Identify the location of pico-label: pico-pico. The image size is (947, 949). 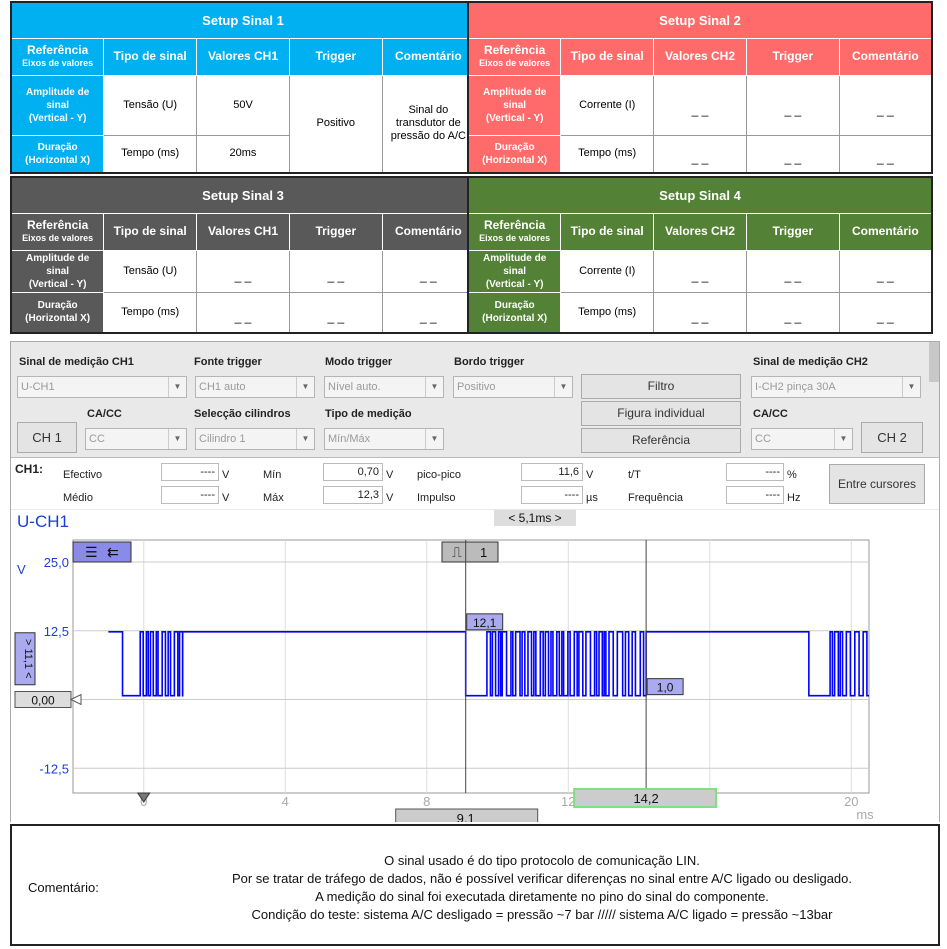
(439, 475).